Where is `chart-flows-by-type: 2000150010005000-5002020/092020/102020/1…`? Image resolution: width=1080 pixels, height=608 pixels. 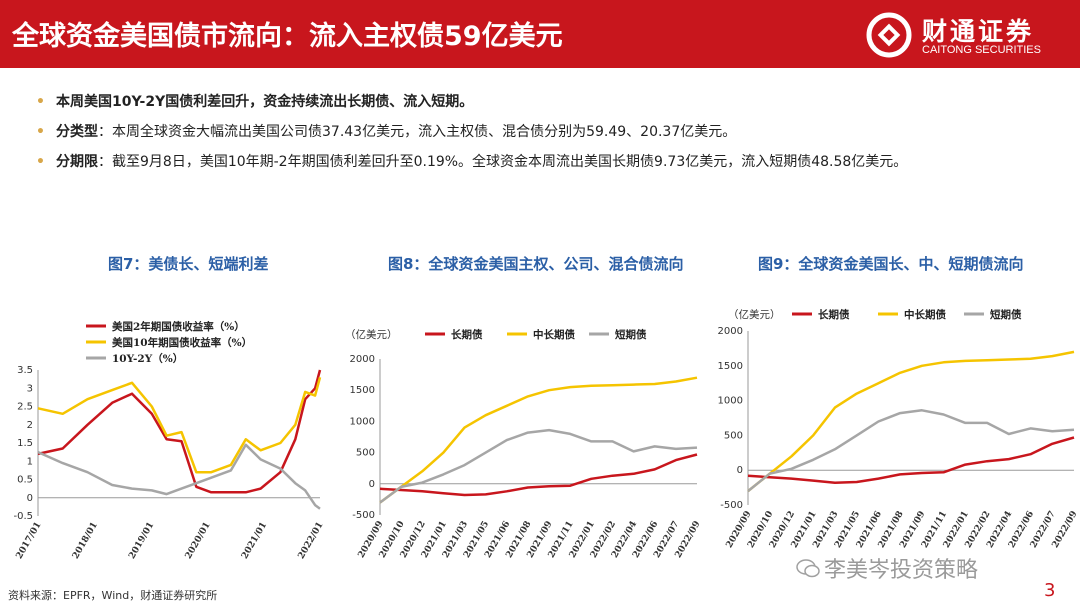 chart-flows-by-type: 2000150010005000-5002020/092020/102020/1… is located at coordinates (524, 444).